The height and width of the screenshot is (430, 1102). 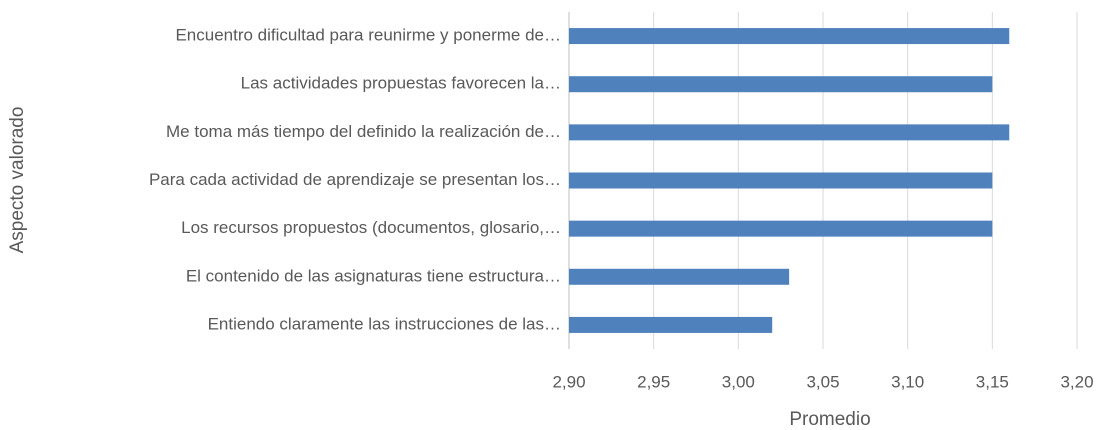 I want to click on x-tick-label: 3,15, so click(x=992, y=381).